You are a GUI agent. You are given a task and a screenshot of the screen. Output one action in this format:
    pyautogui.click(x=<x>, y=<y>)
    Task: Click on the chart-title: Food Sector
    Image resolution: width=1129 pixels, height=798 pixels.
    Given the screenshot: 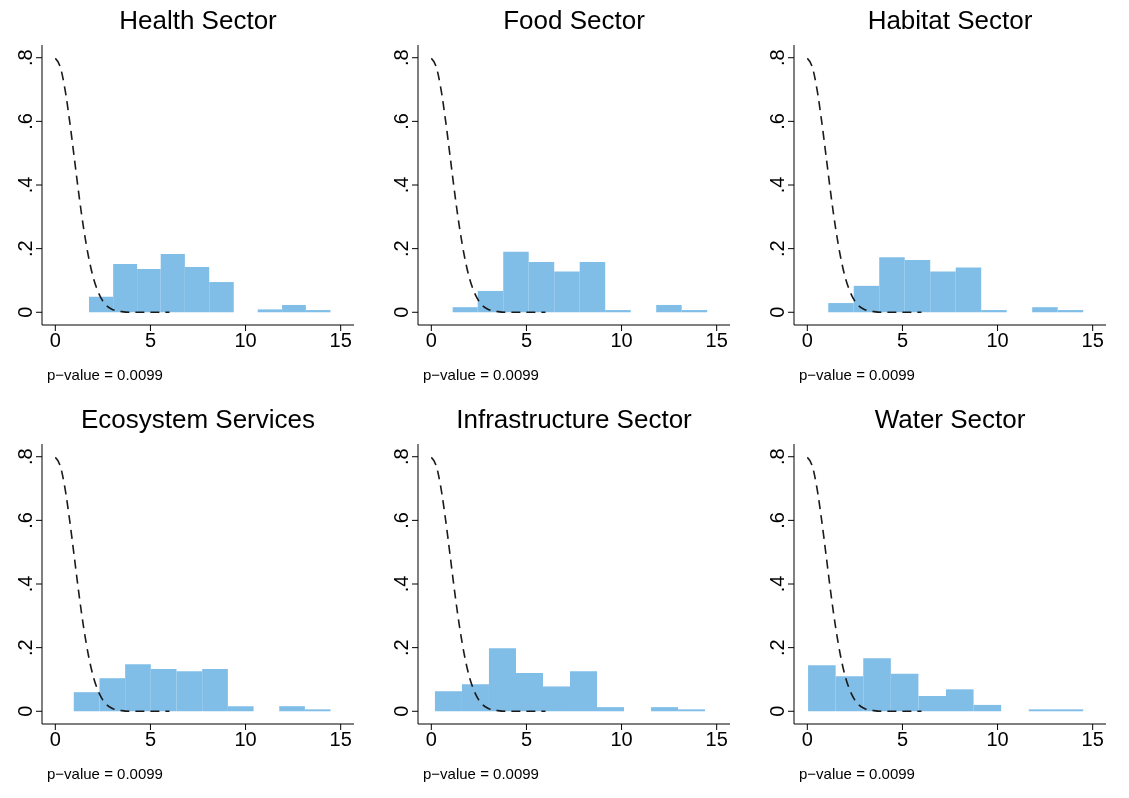 What is the action you would take?
    pyautogui.click(x=574, y=20)
    